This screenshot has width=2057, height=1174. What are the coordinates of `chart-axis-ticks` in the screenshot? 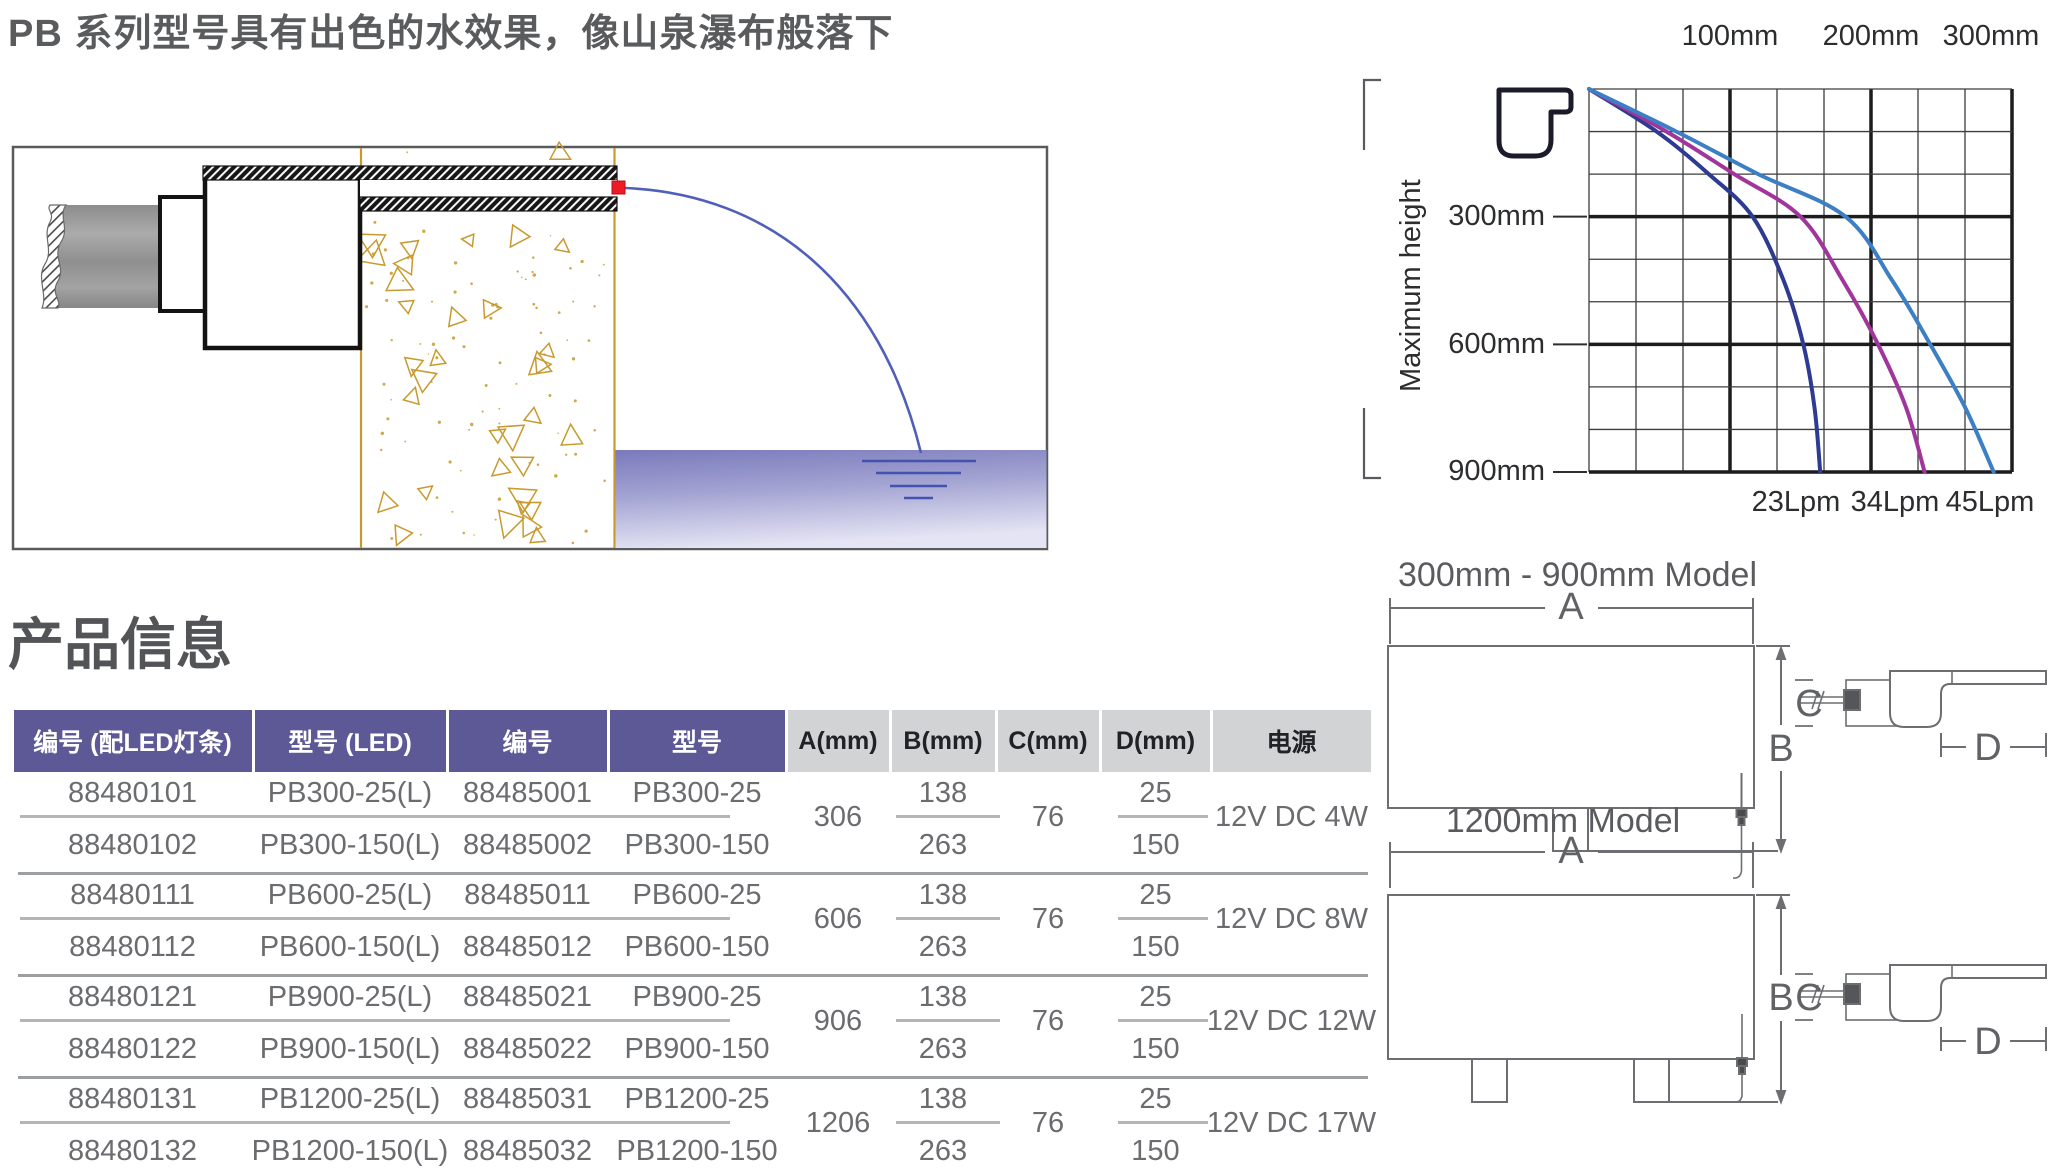 It's located at (1570, 344).